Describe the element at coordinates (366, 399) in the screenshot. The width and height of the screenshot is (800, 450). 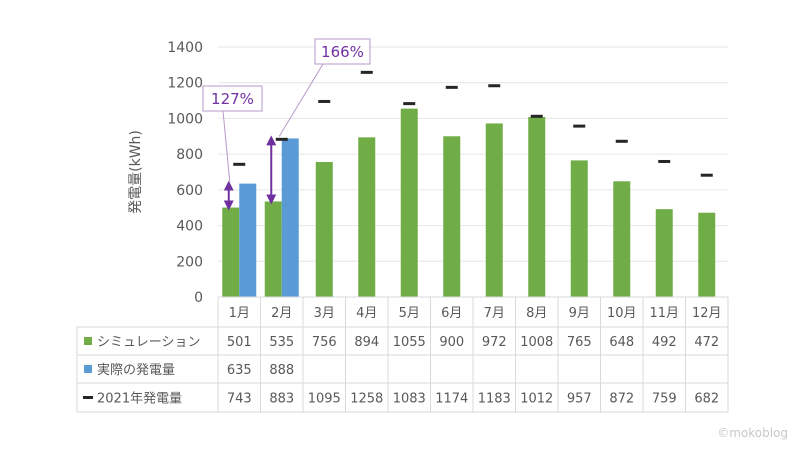
I see `table-value: 1258` at that location.